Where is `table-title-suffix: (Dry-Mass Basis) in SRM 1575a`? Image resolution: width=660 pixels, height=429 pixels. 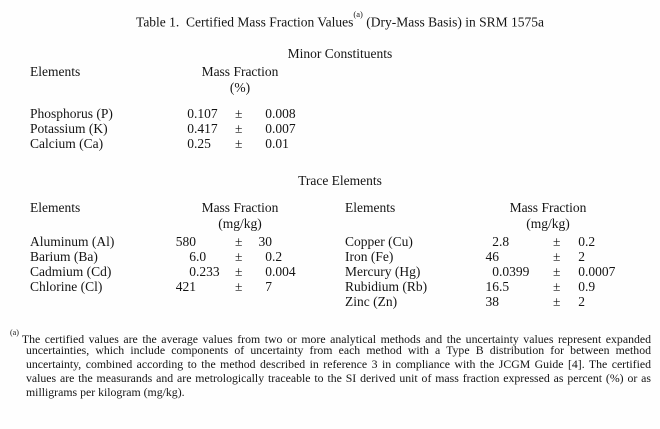
table-title-suffix: (Dry-Mass Basis) in SRM 1575a is located at coordinates (453, 22).